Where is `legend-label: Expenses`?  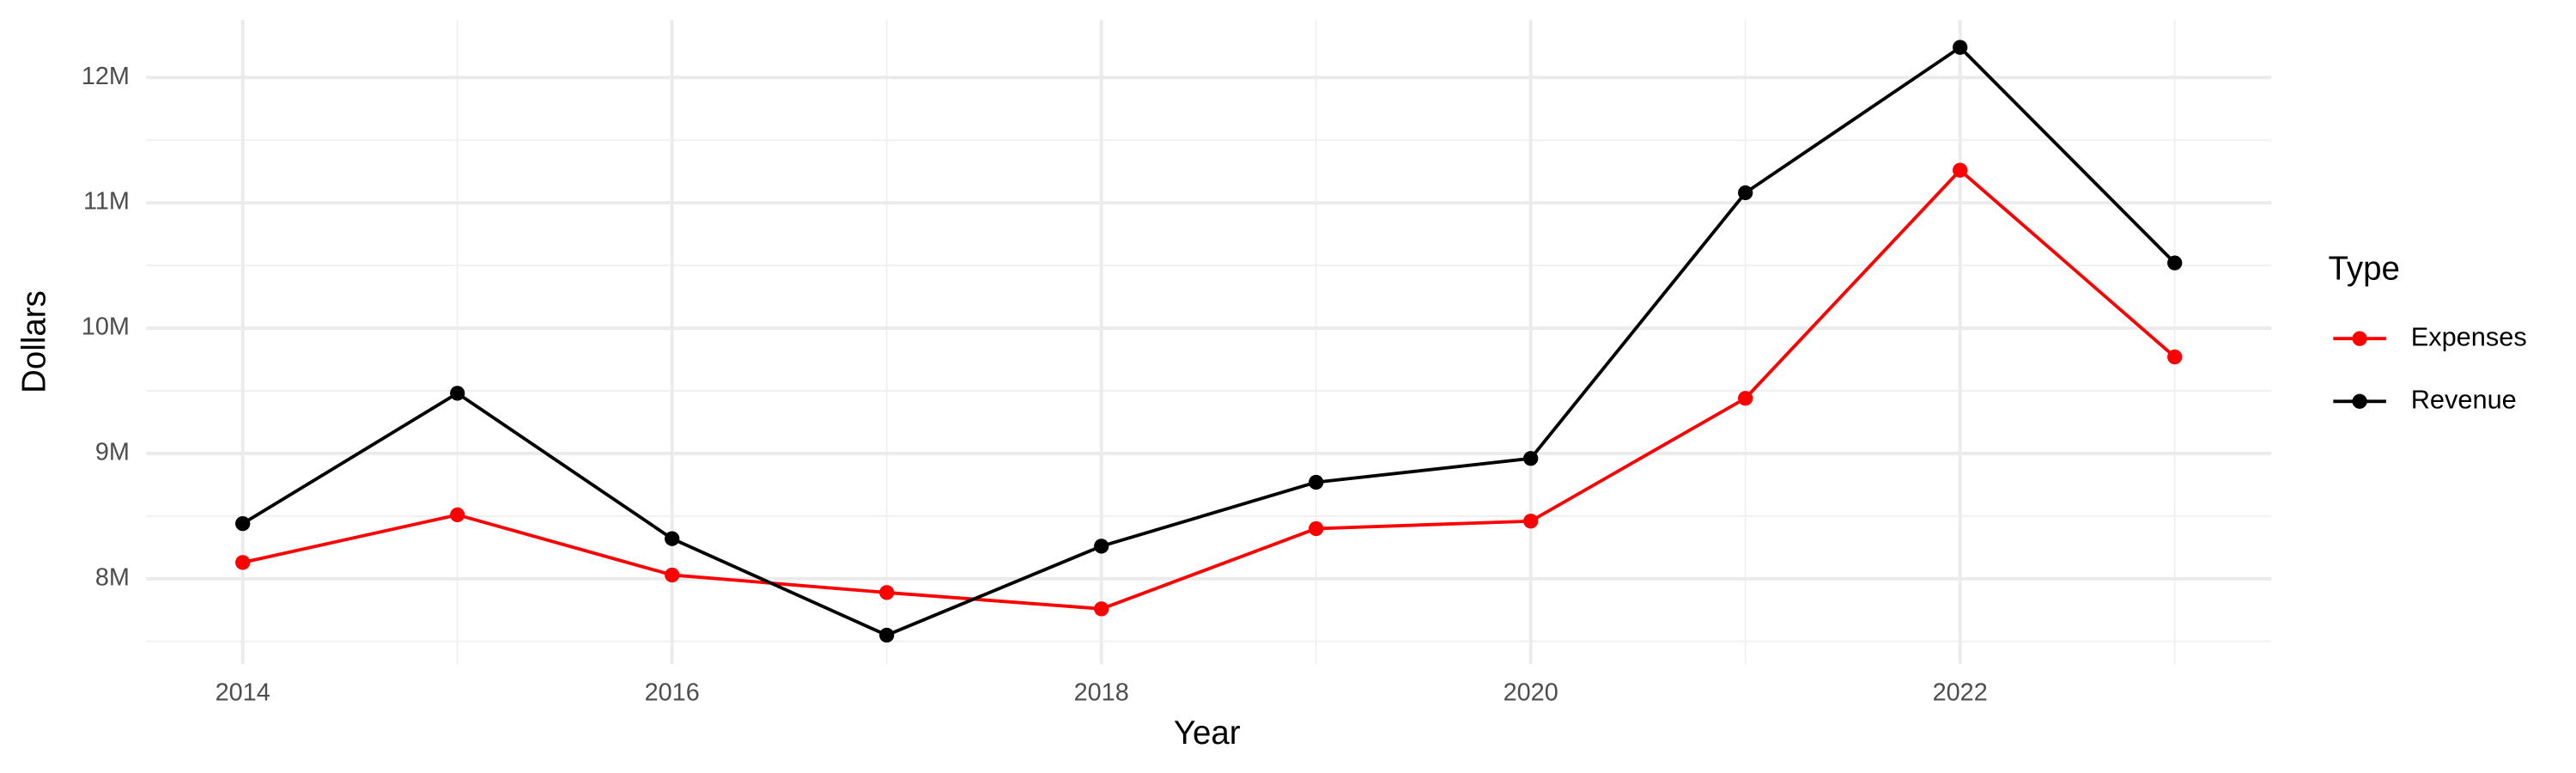 legend-label: Expenses is located at coordinates (2469, 336).